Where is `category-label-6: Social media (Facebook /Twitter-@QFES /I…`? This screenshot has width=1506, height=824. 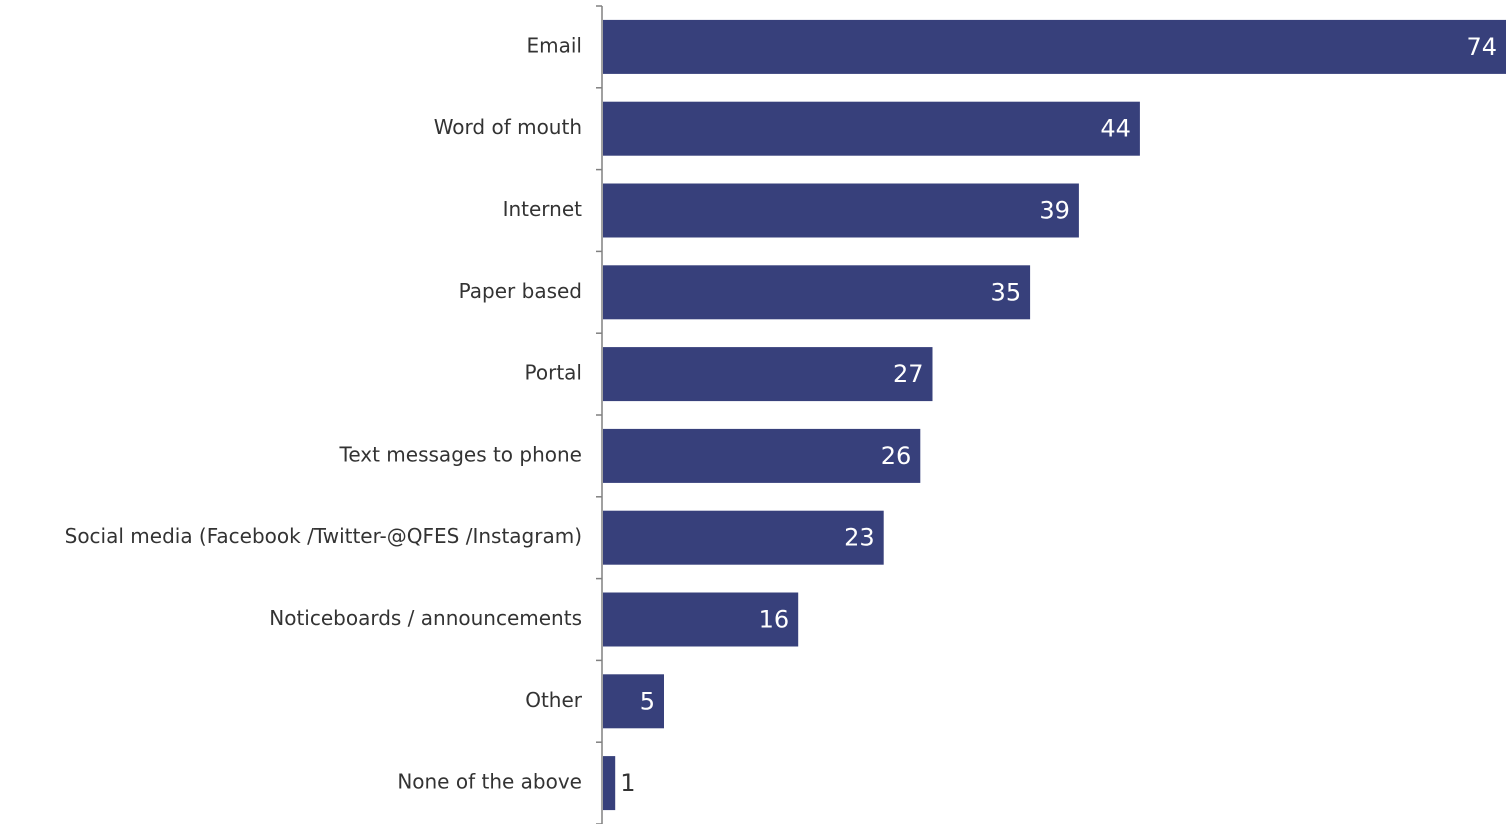
category-label-6: Social media (Facebook /Twitter-@QFES /I… is located at coordinates (323, 536).